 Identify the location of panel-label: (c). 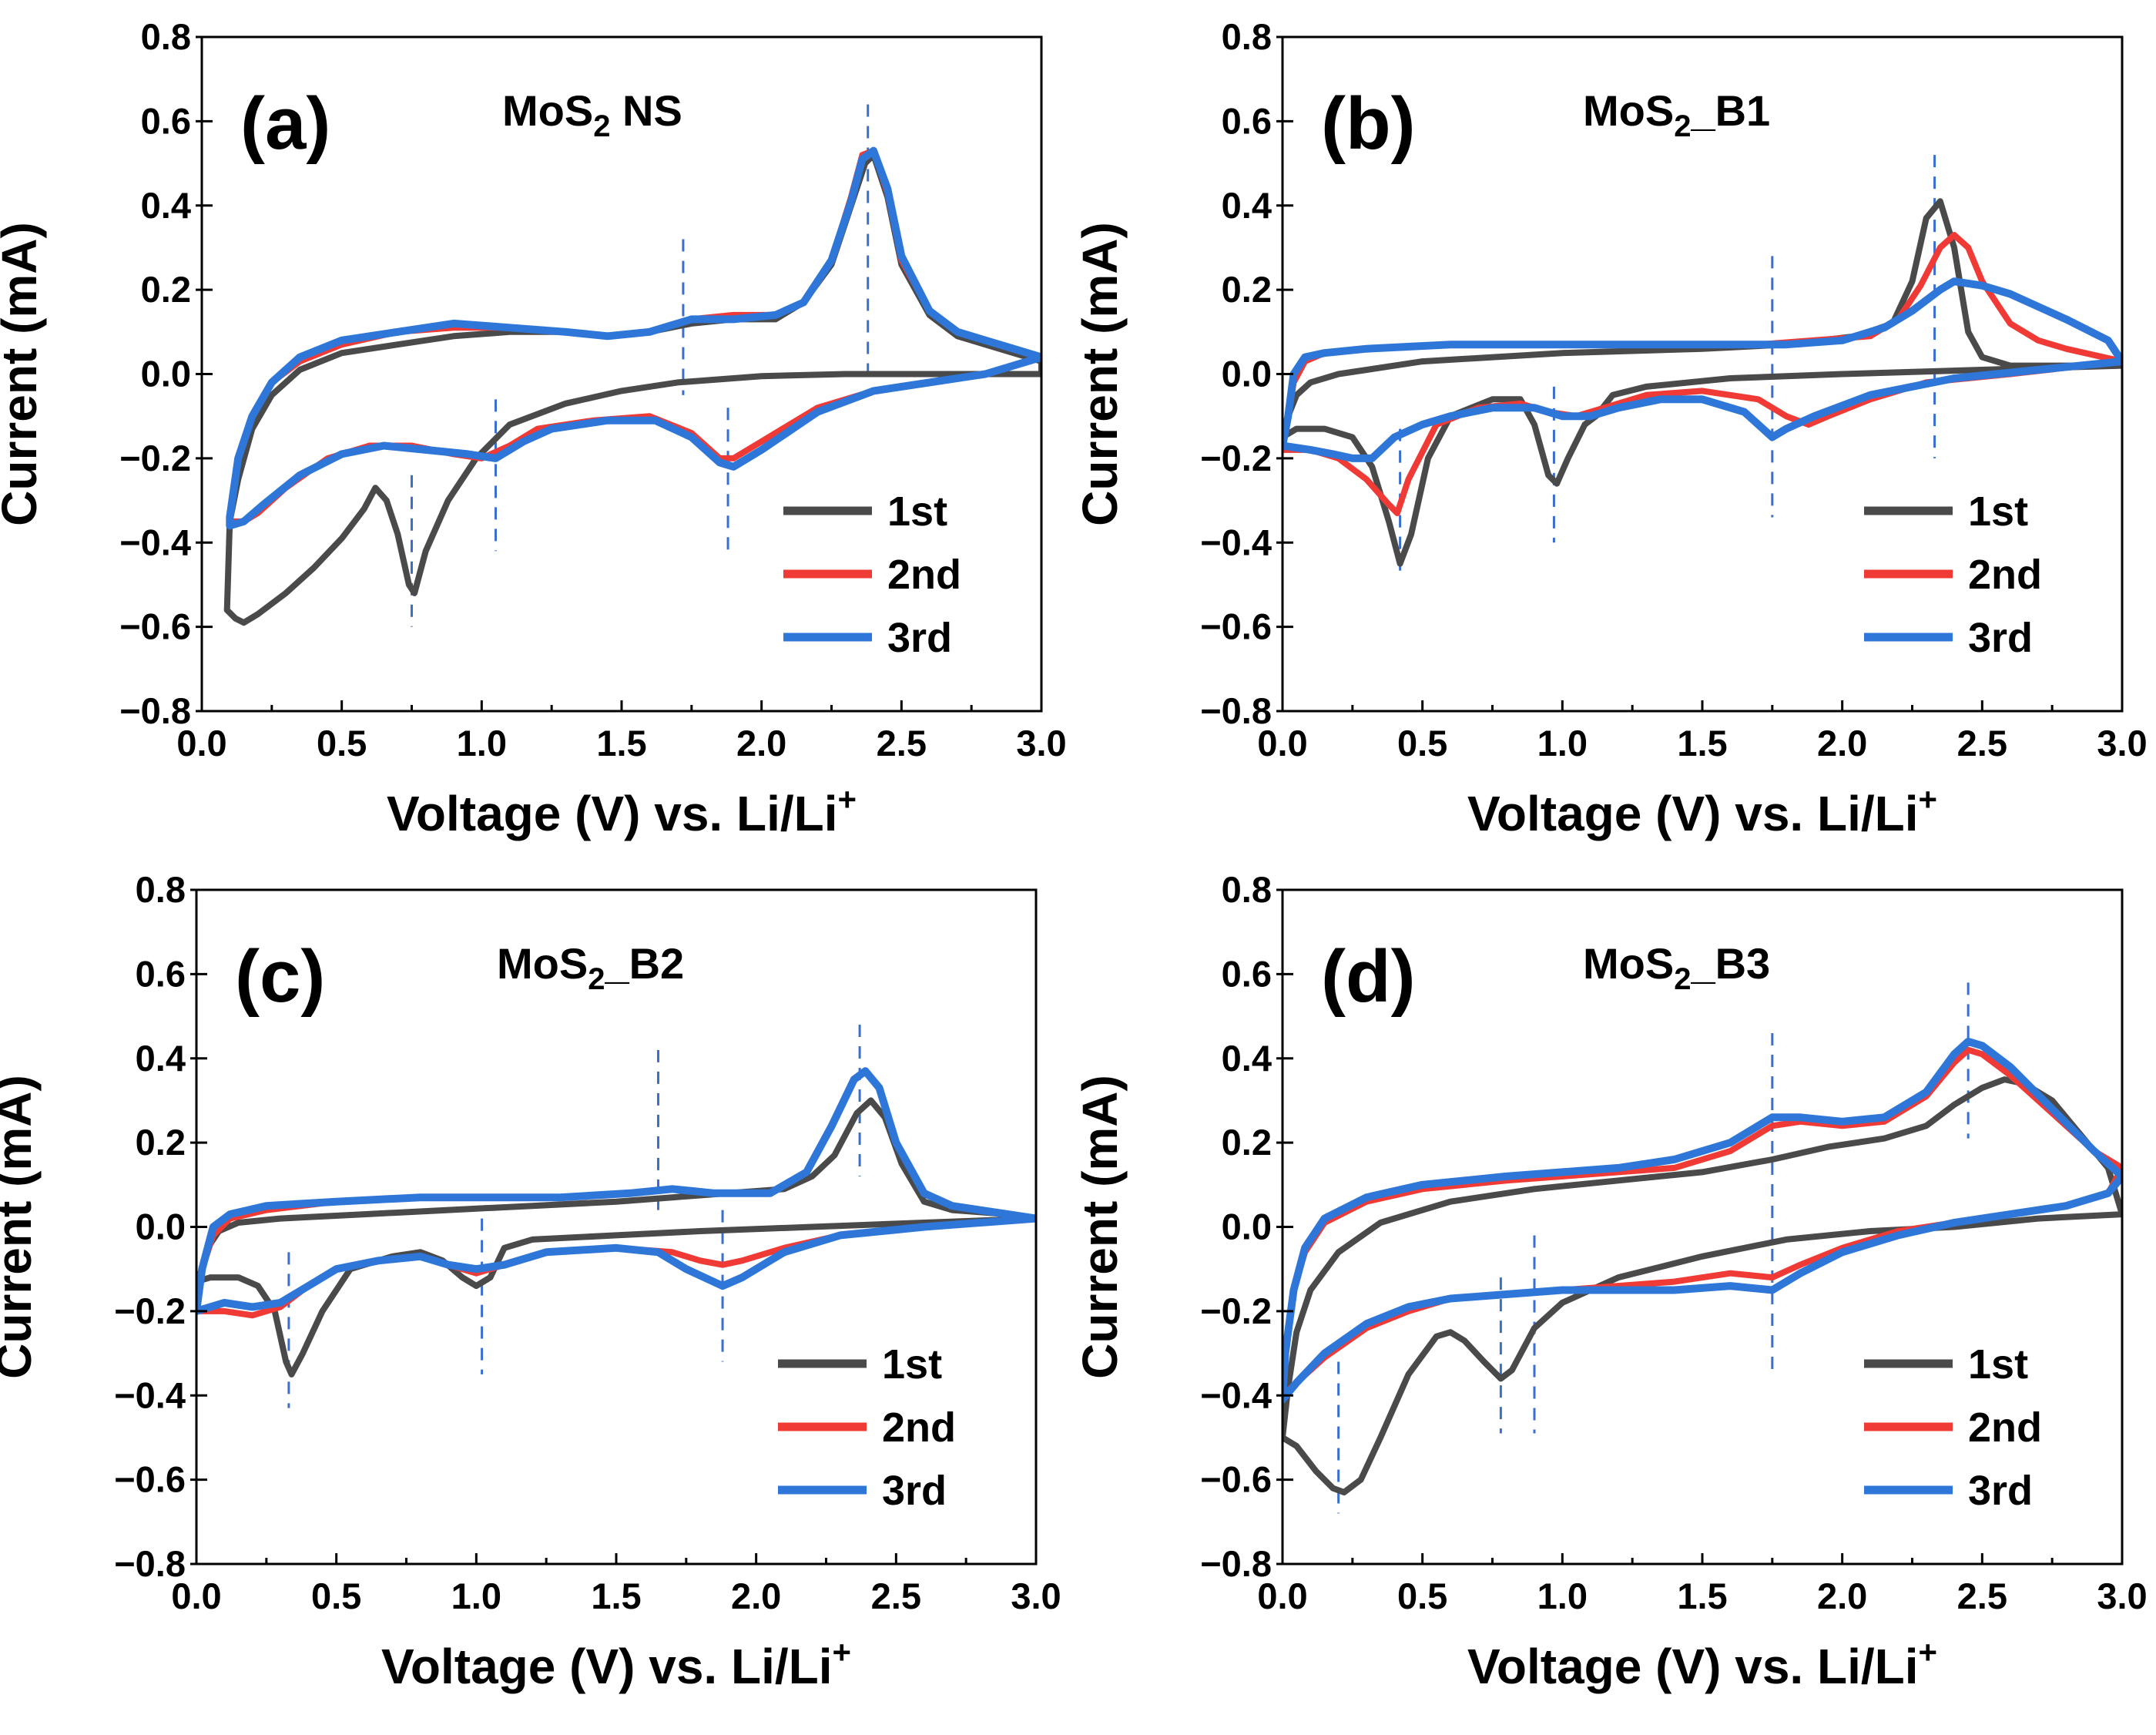
(280, 976).